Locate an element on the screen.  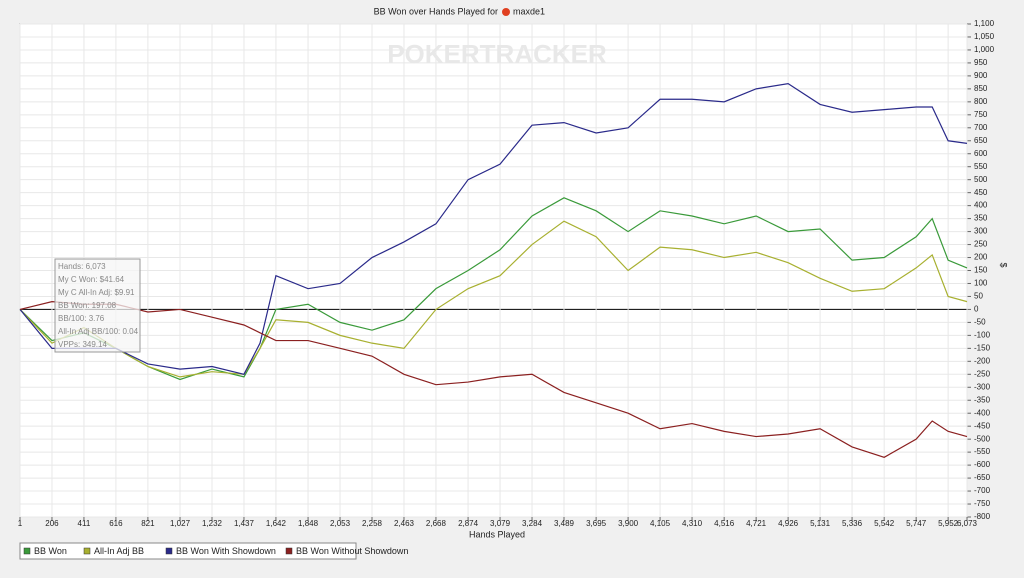
y-tick-label: -250 is located at coordinates (982, 373).